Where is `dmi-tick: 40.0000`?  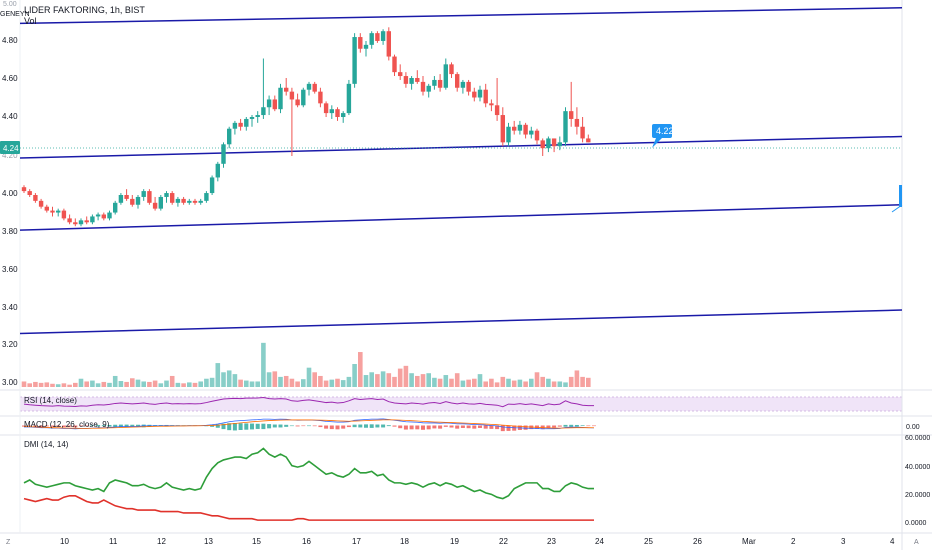
dmi-tick: 40.0000 is located at coordinates (917, 467).